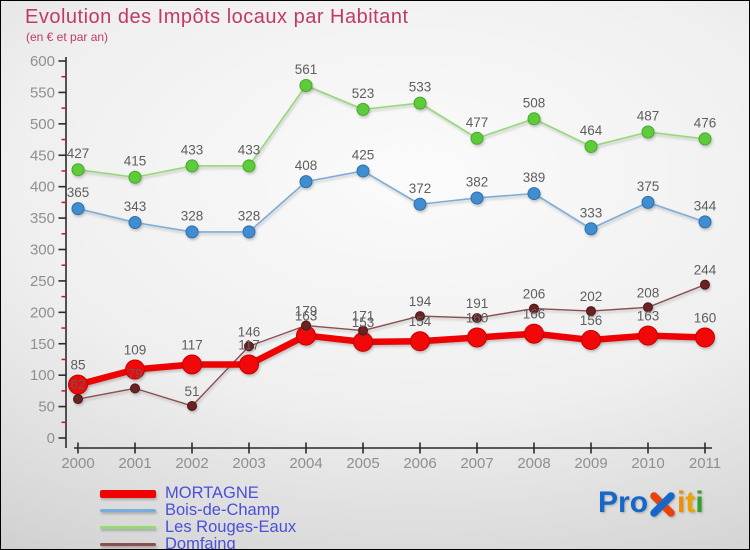 This screenshot has height=550, width=750. I want to click on legend-item: MORTAGNE, so click(198, 493).